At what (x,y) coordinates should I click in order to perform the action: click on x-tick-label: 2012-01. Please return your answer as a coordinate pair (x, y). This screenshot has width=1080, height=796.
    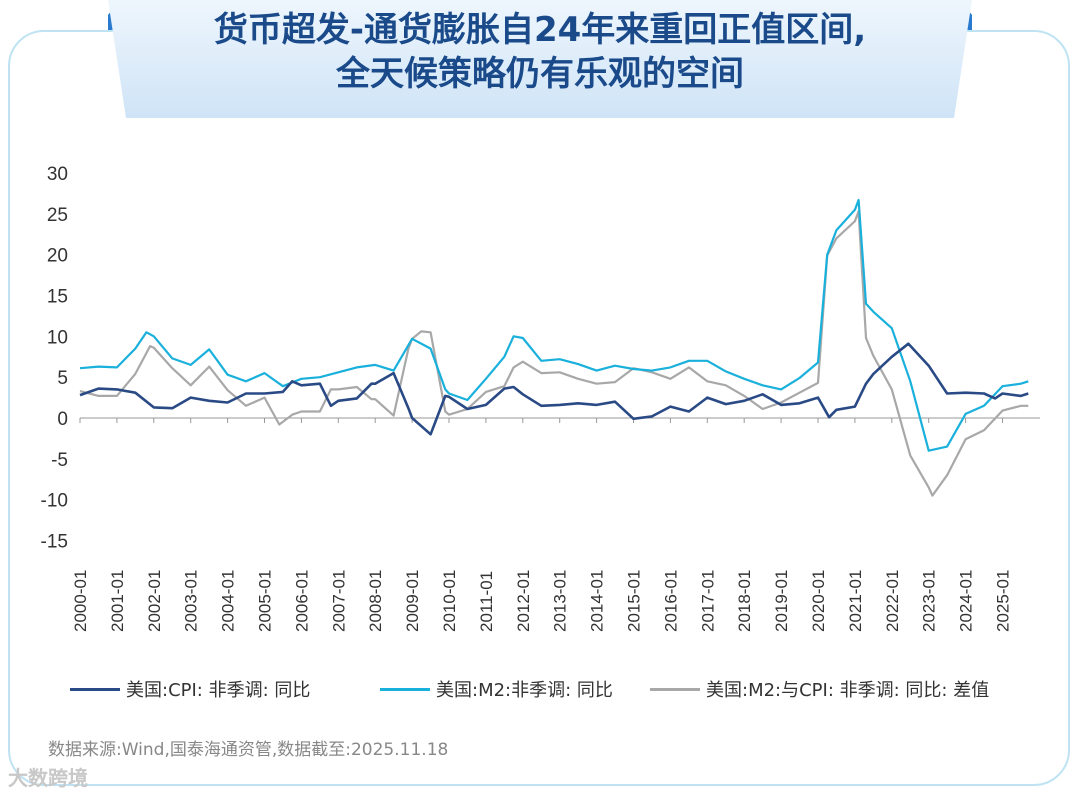
    Looking at the image, I should click on (523, 601).